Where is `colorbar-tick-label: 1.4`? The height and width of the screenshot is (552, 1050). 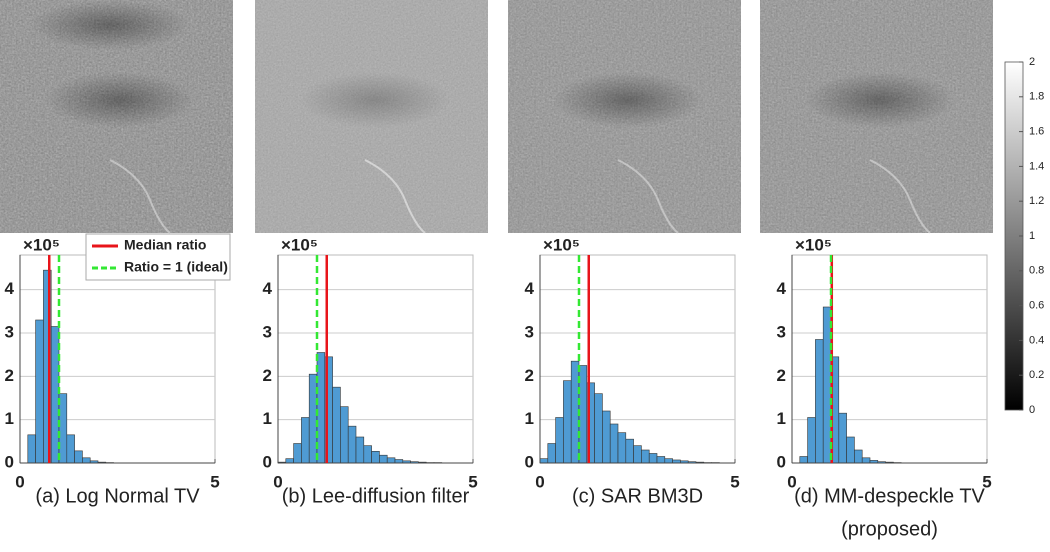
colorbar-tick-label: 1.4 is located at coordinates (1036, 166).